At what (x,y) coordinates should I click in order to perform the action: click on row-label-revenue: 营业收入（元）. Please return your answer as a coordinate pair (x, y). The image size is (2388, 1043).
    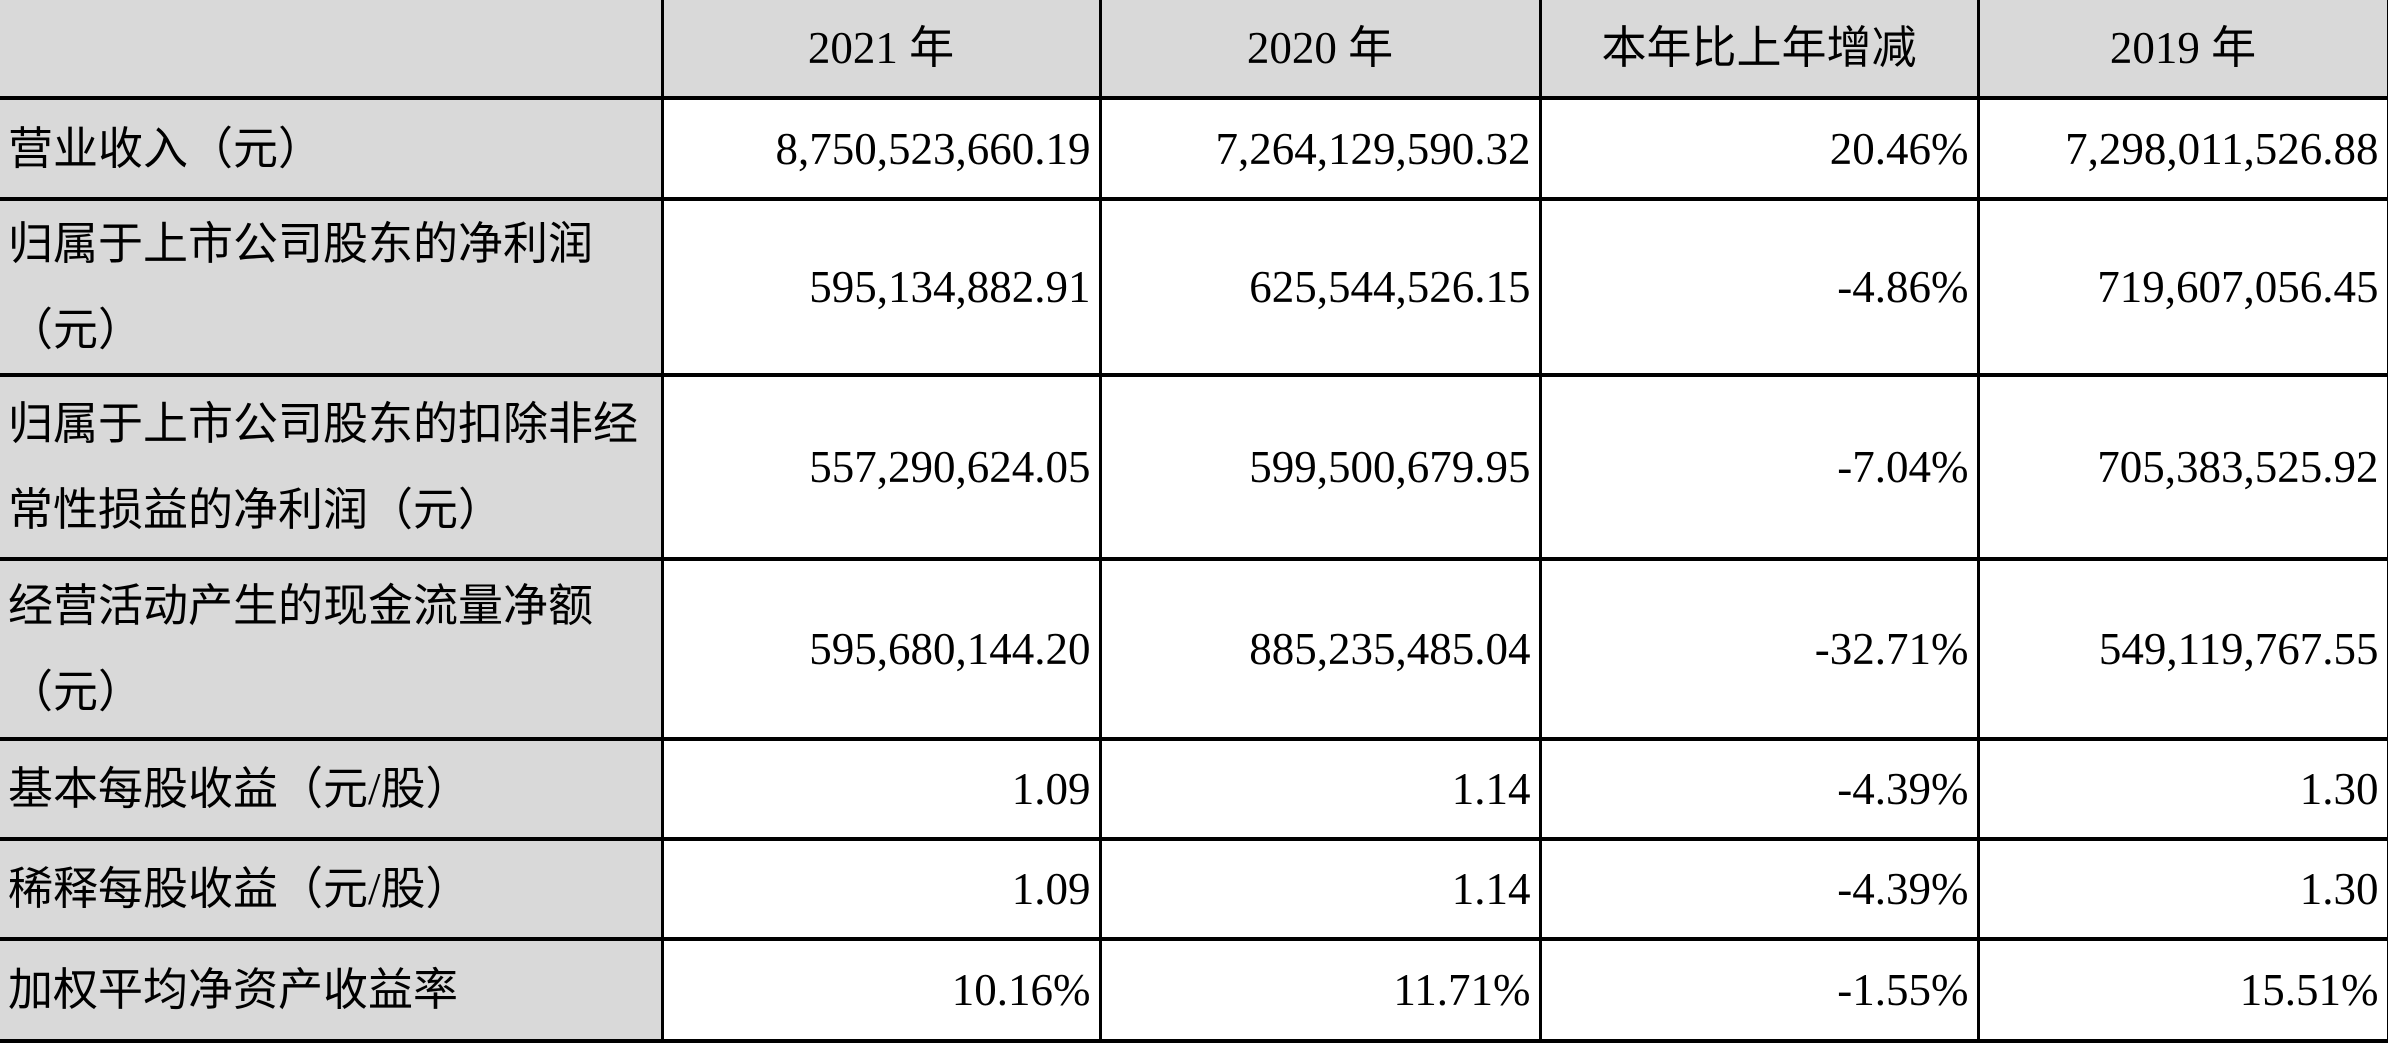
    Looking at the image, I should click on (332, 148).